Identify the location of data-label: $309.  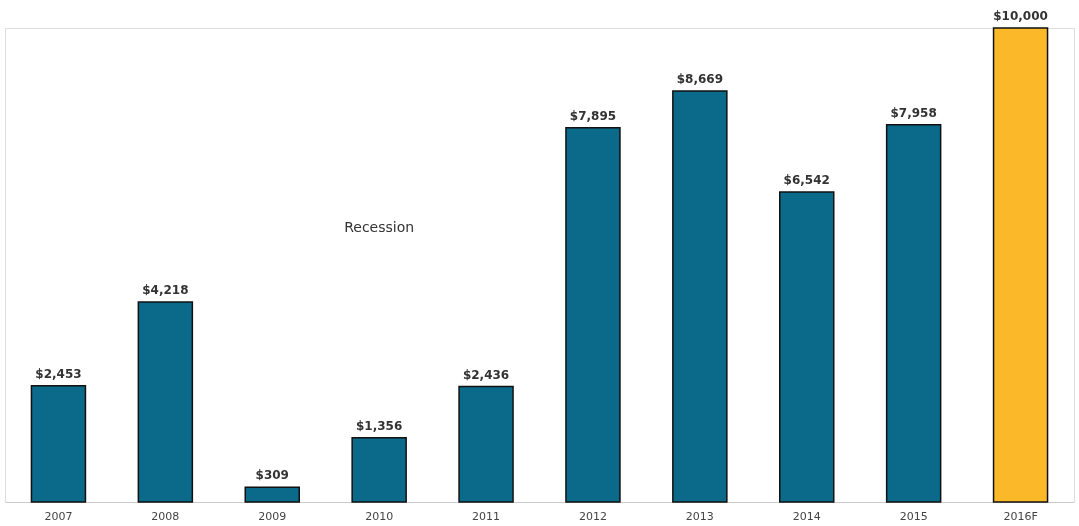
(272, 475).